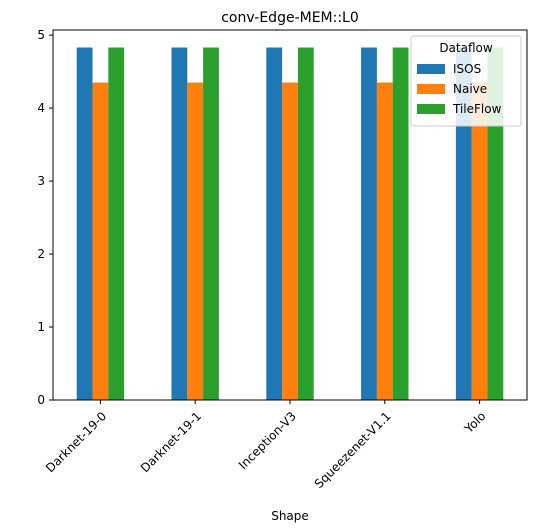 The width and height of the screenshot is (534, 532). Describe the element at coordinates (431, 109) in the screenshot. I see `legend-swatch-tileflow` at that location.